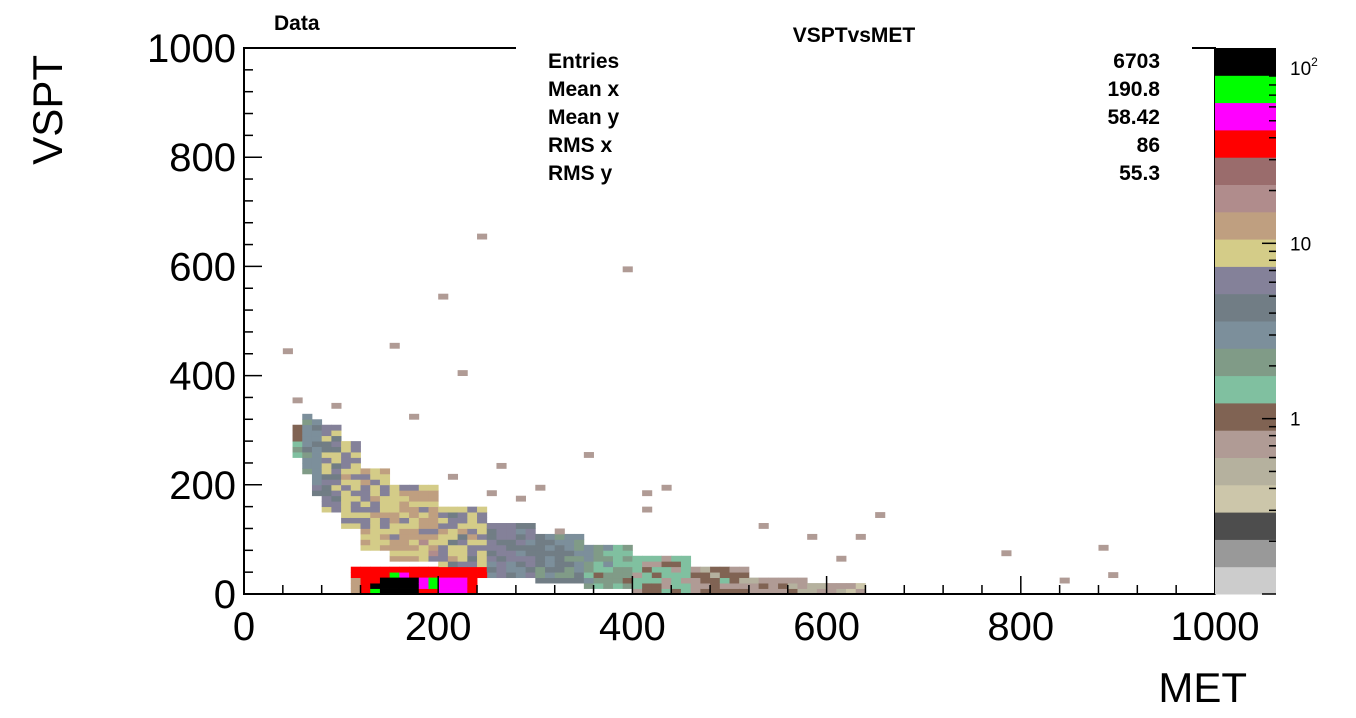  Describe the element at coordinates (47, 110) in the screenshot. I see `y-axis-title: VSPT` at that location.